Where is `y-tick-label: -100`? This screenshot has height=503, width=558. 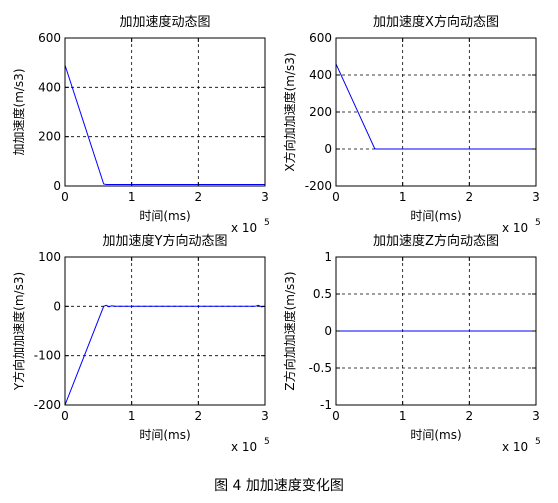
y-tick-label: -100 is located at coordinates (47, 356).